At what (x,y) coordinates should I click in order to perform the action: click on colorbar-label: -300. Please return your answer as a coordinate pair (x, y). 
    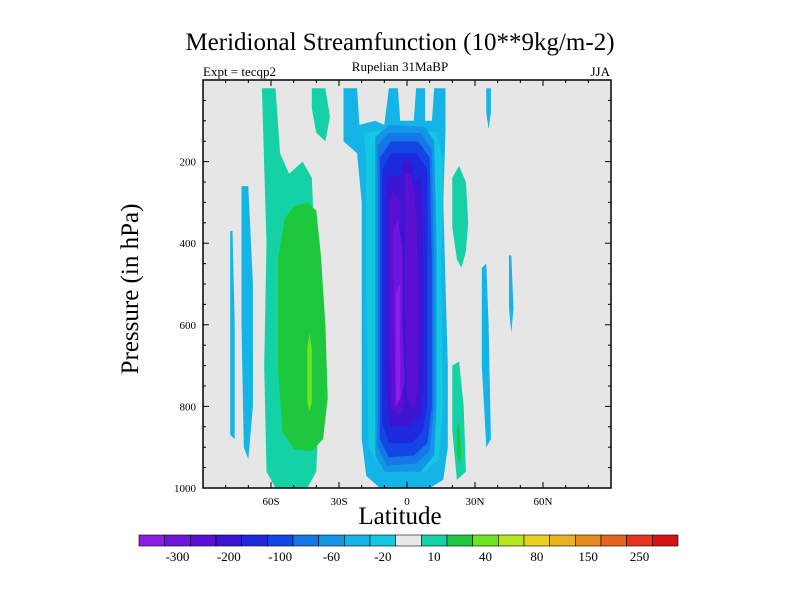
    Looking at the image, I should click on (178, 556).